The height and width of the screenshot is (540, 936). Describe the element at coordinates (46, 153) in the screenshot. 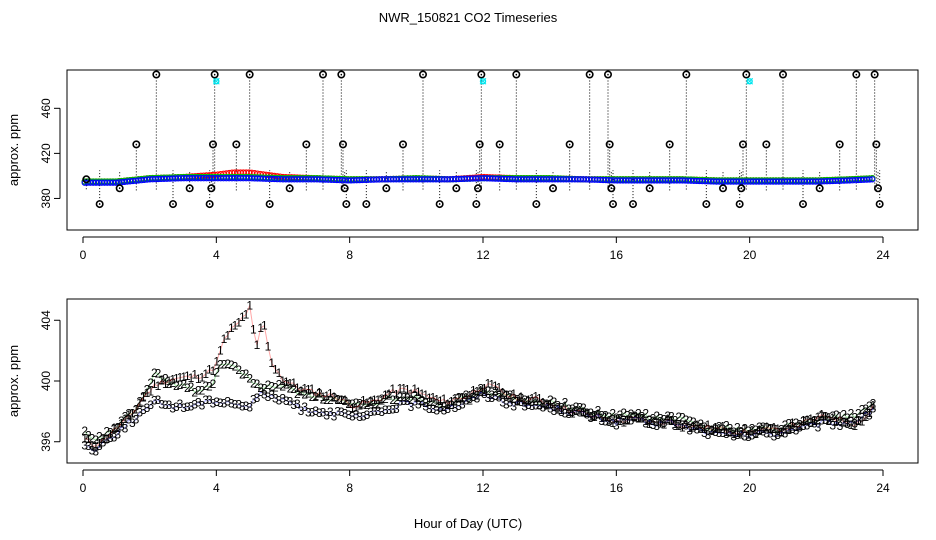

I see `top-y-tick-label: 420` at that location.